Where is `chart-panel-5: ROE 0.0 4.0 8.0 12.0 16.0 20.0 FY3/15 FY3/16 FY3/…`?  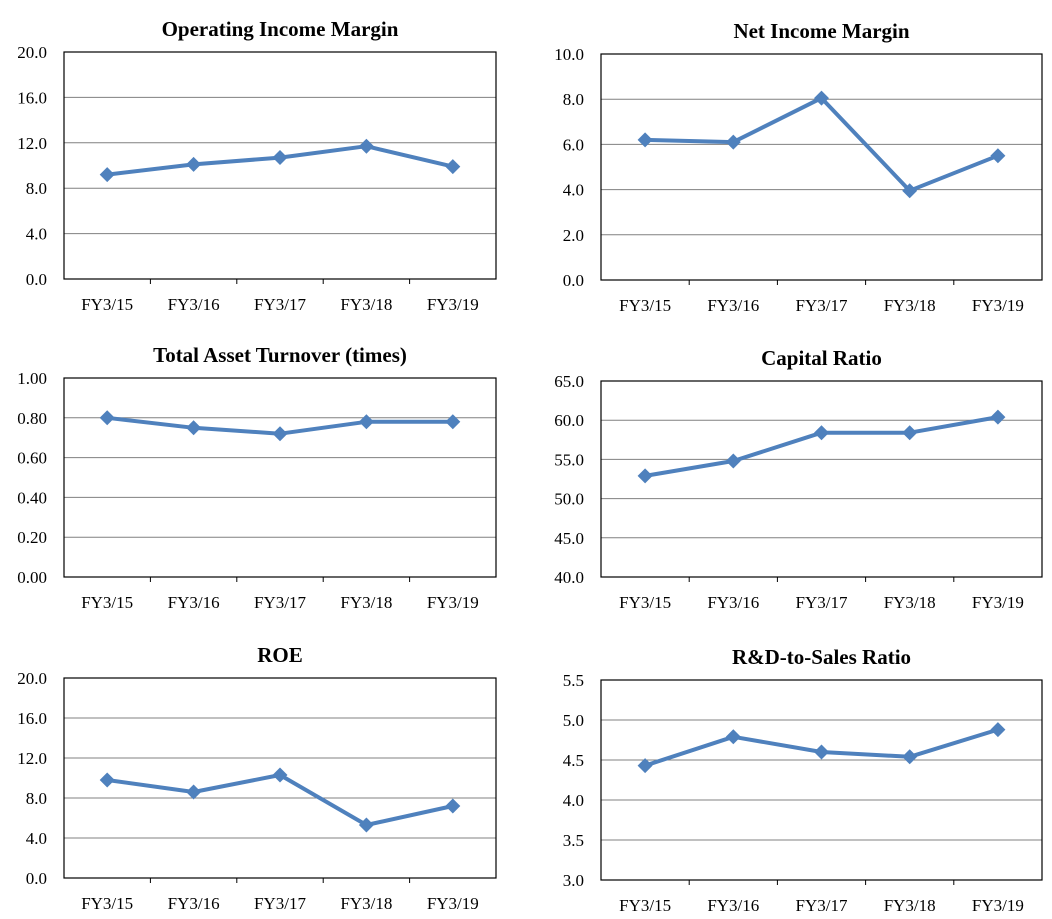
chart-panel-5: ROE 0.0 4.0 8.0 12.0 16.0 20.0 FY3/15 FY3/16 FY3/… is located at coordinates (257, 778).